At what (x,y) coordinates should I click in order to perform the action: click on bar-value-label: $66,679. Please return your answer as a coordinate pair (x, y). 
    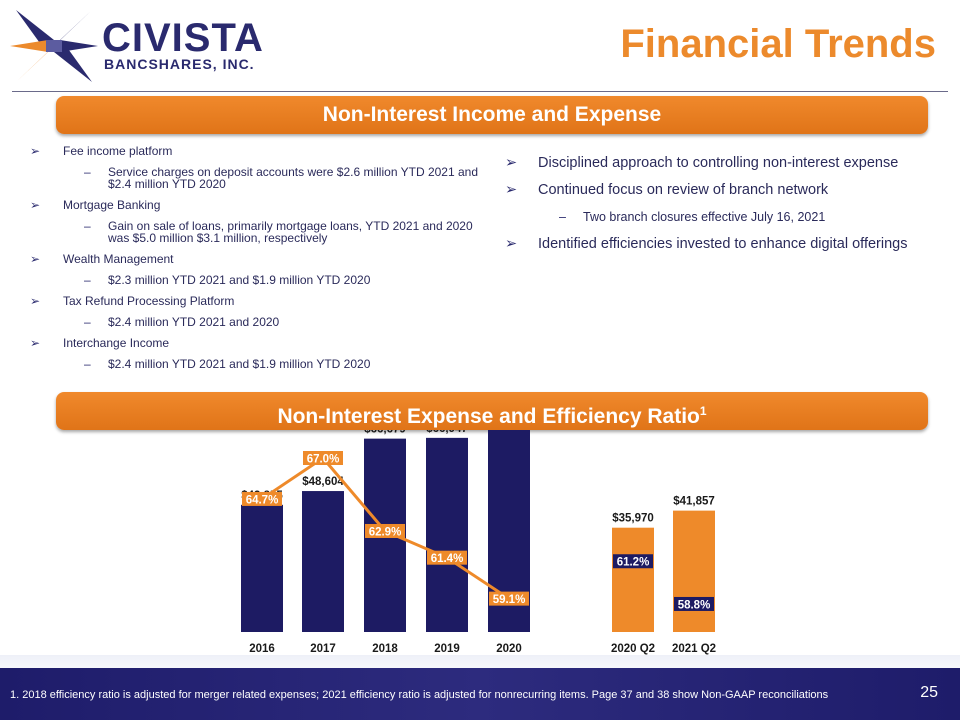
    Looking at the image, I should click on (385, 433).